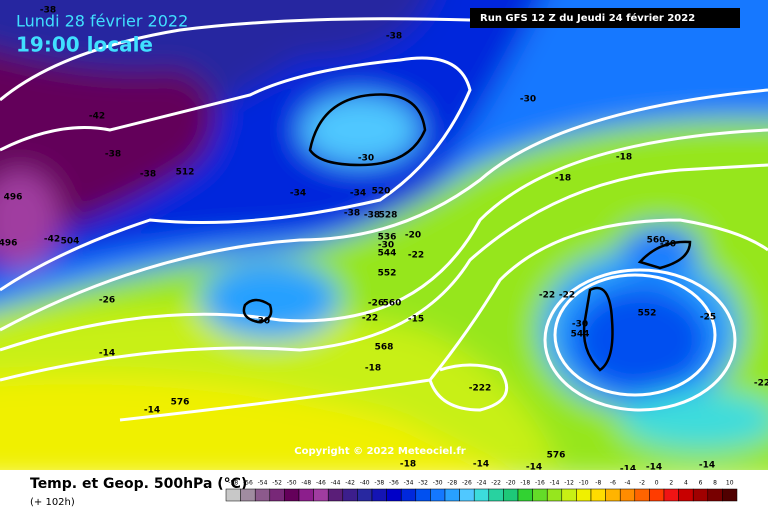 This screenshot has width=768, height=516. What do you see at coordinates (438, 483) in the screenshot?
I see `legend-label: -30` at bounding box center [438, 483].